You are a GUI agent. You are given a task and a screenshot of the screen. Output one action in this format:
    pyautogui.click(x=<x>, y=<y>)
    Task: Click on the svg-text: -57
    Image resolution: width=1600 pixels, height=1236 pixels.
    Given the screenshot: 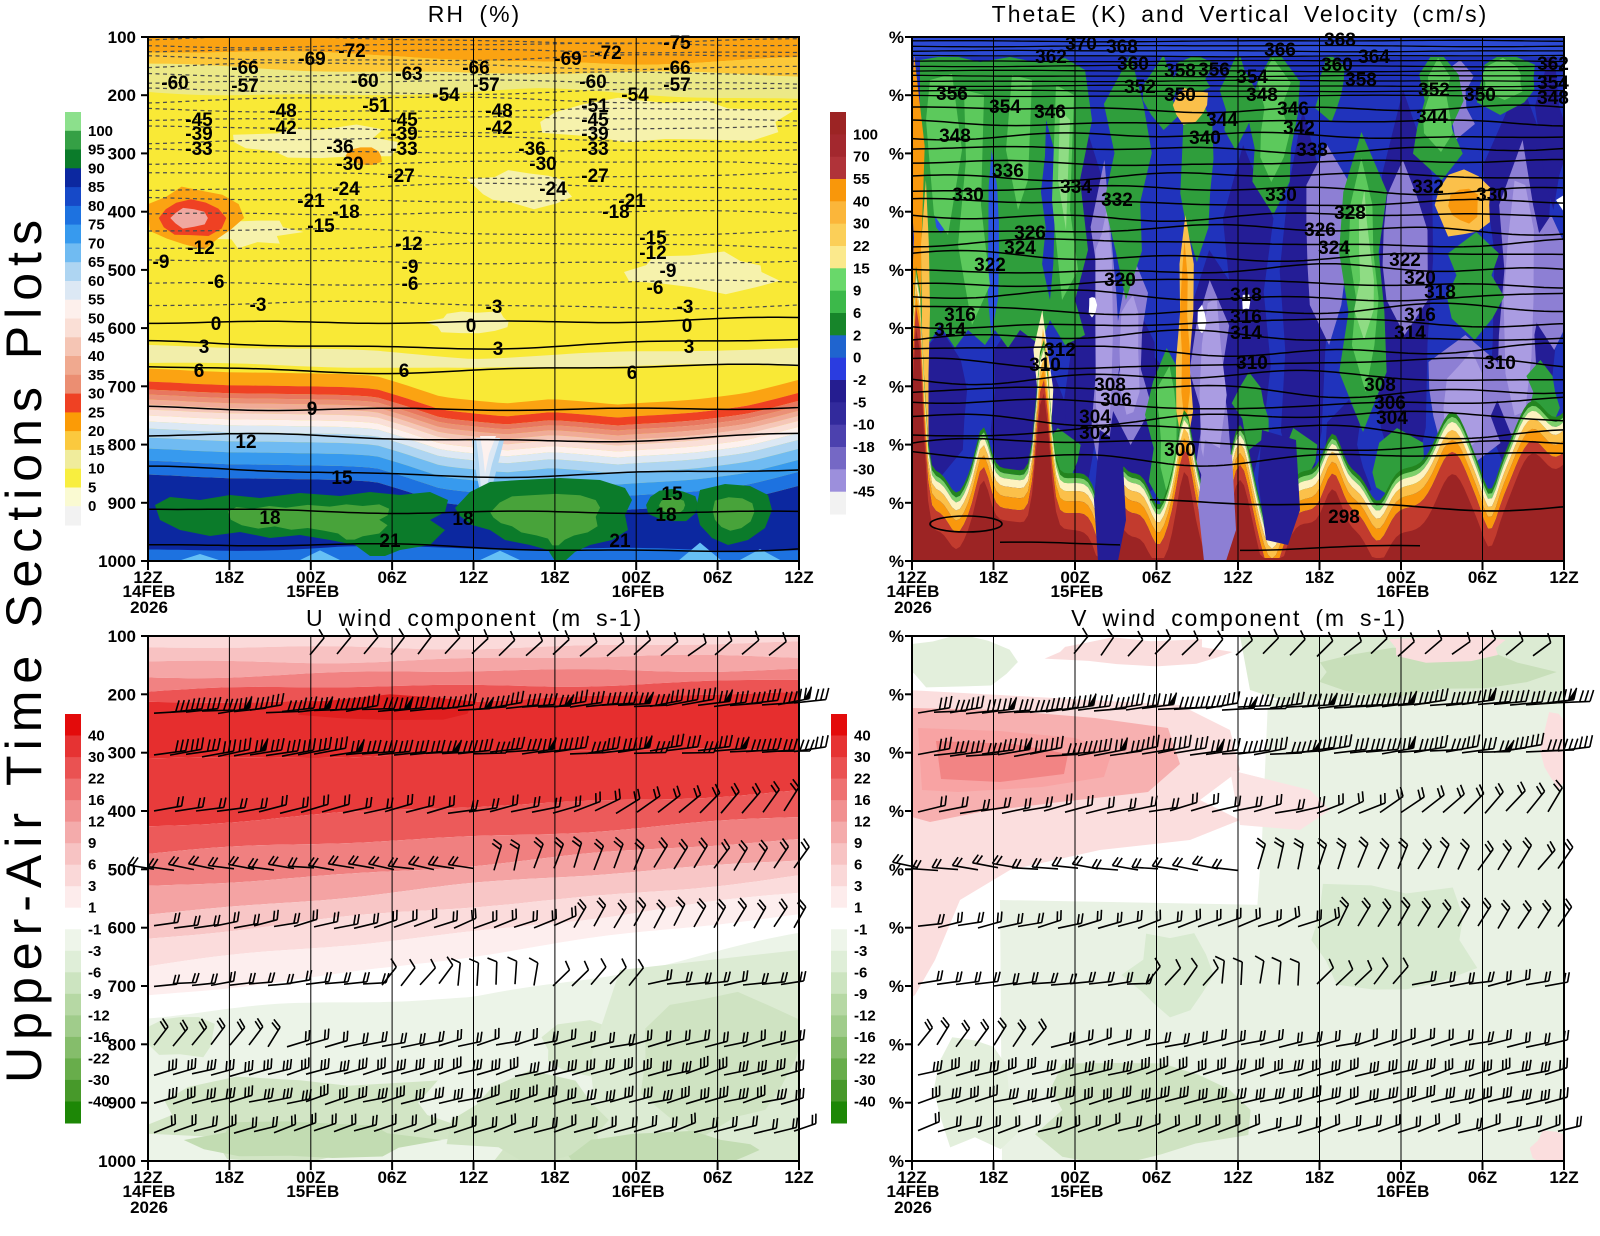 What is the action you would take?
    pyautogui.click(x=244, y=86)
    